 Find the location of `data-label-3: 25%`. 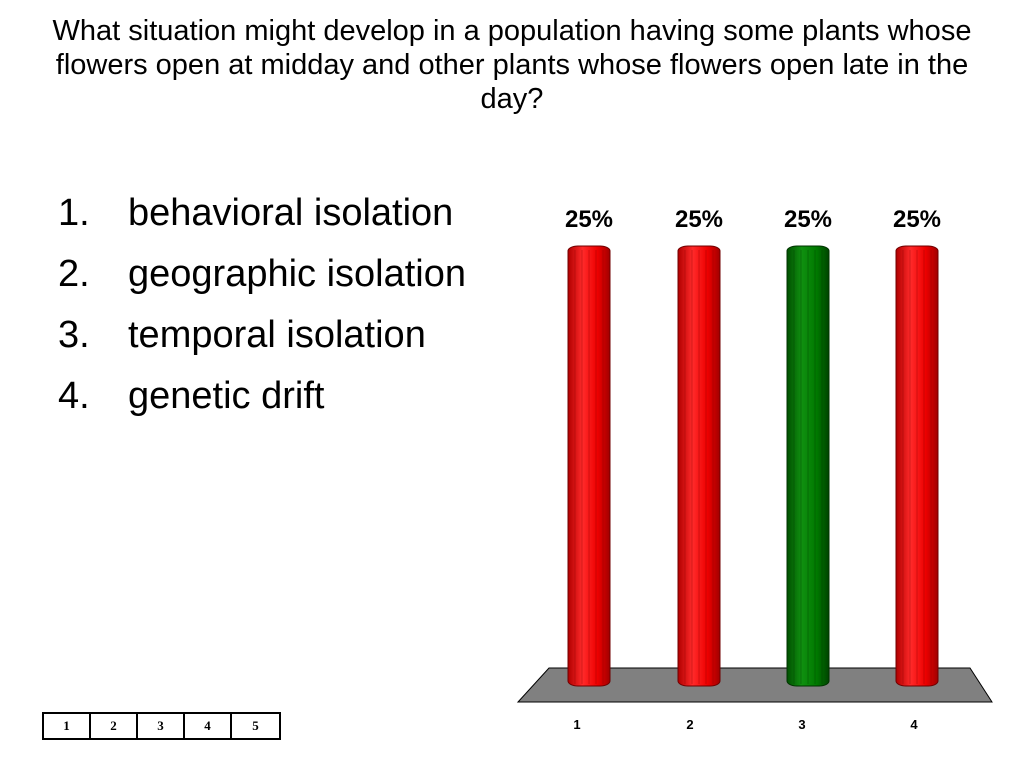

data-label-3: 25% is located at coordinates (808, 219).